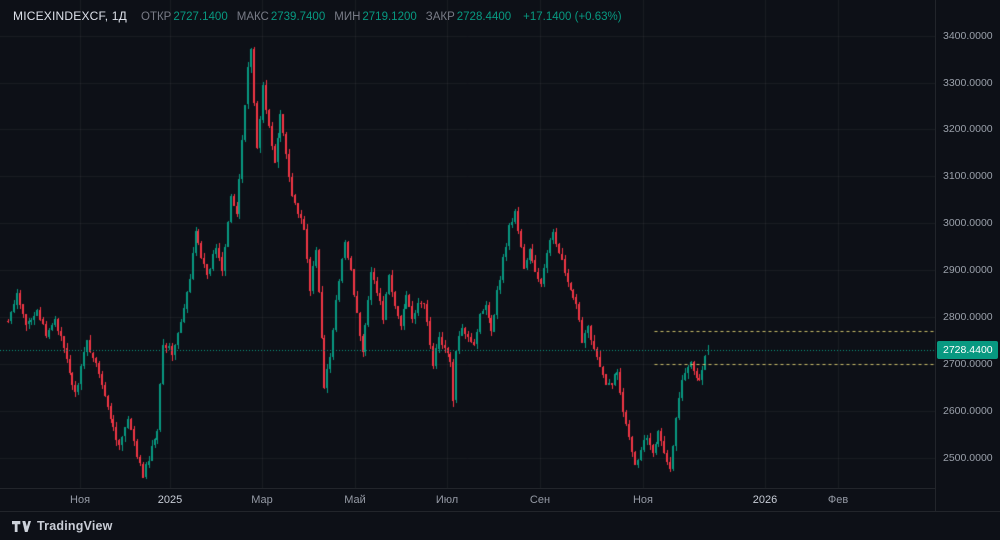 The image size is (1000, 540). I want to click on price-tick: 3400.0000, so click(968, 35).